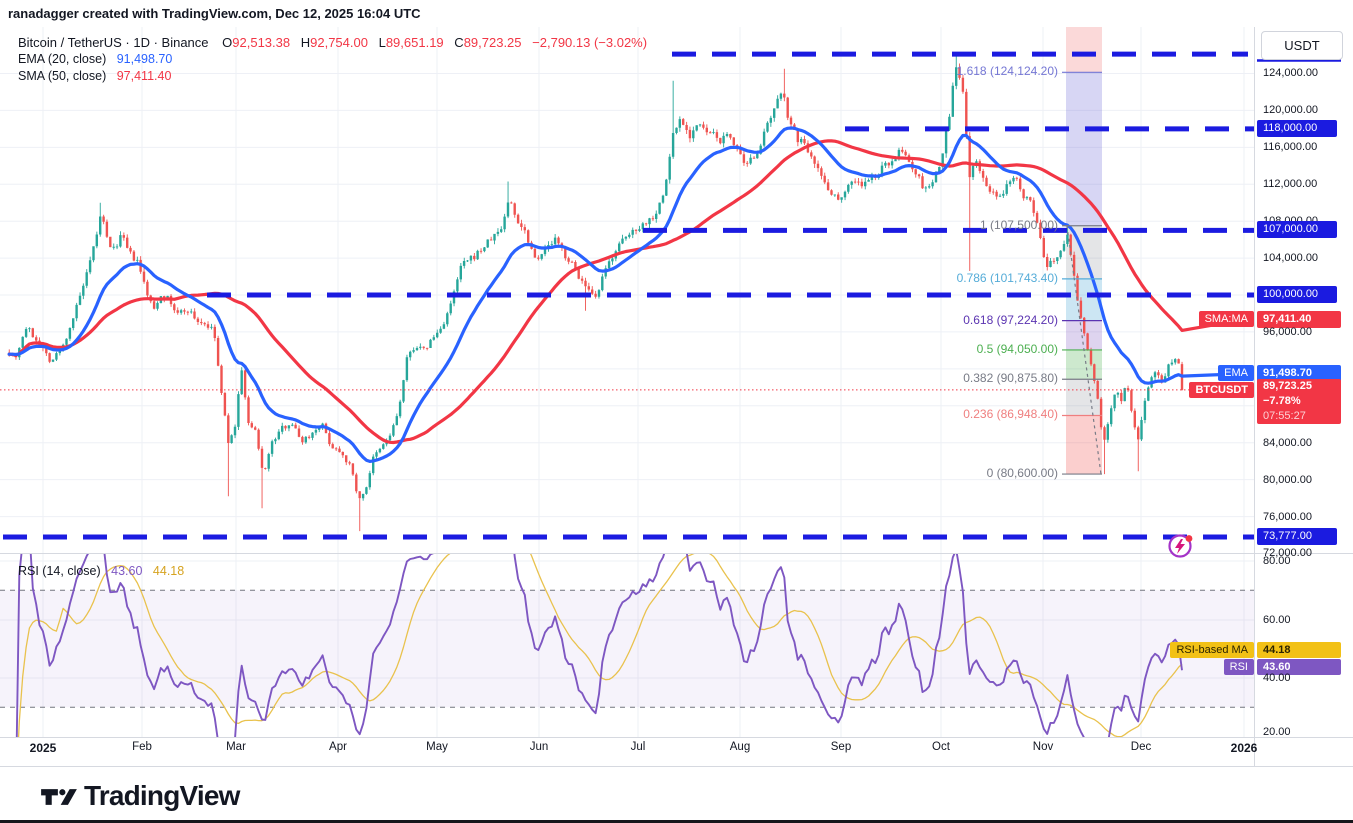 The width and height of the screenshot is (1353, 823). What do you see at coordinates (627, 649) in the screenshot?
I see `rsi-overbought-oversold-band` at bounding box center [627, 649].